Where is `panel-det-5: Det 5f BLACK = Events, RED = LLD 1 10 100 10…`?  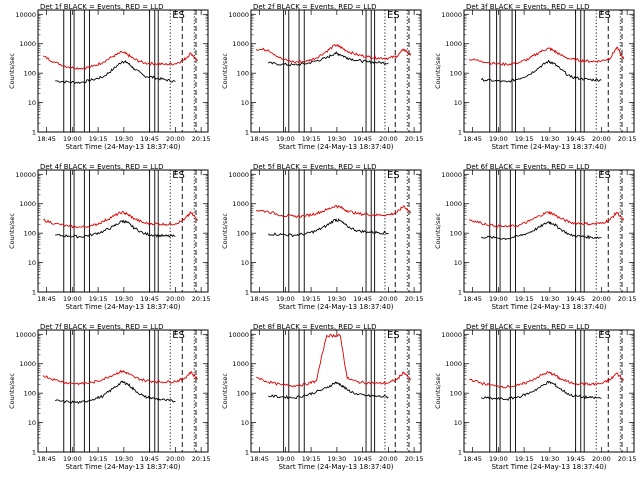 panel-det-5: Det 5f BLACK = Events, RED = LLD 1 10 100 10… is located at coordinates (322, 237).